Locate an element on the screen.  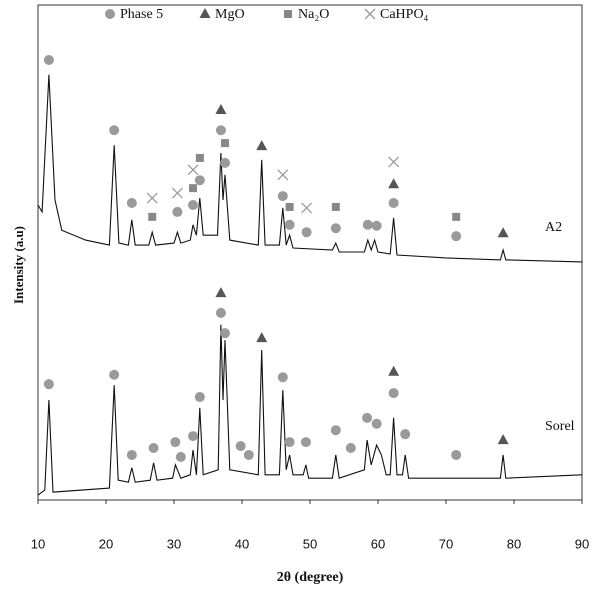
legend-label: Na₂O is located at coordinates (313, 14).